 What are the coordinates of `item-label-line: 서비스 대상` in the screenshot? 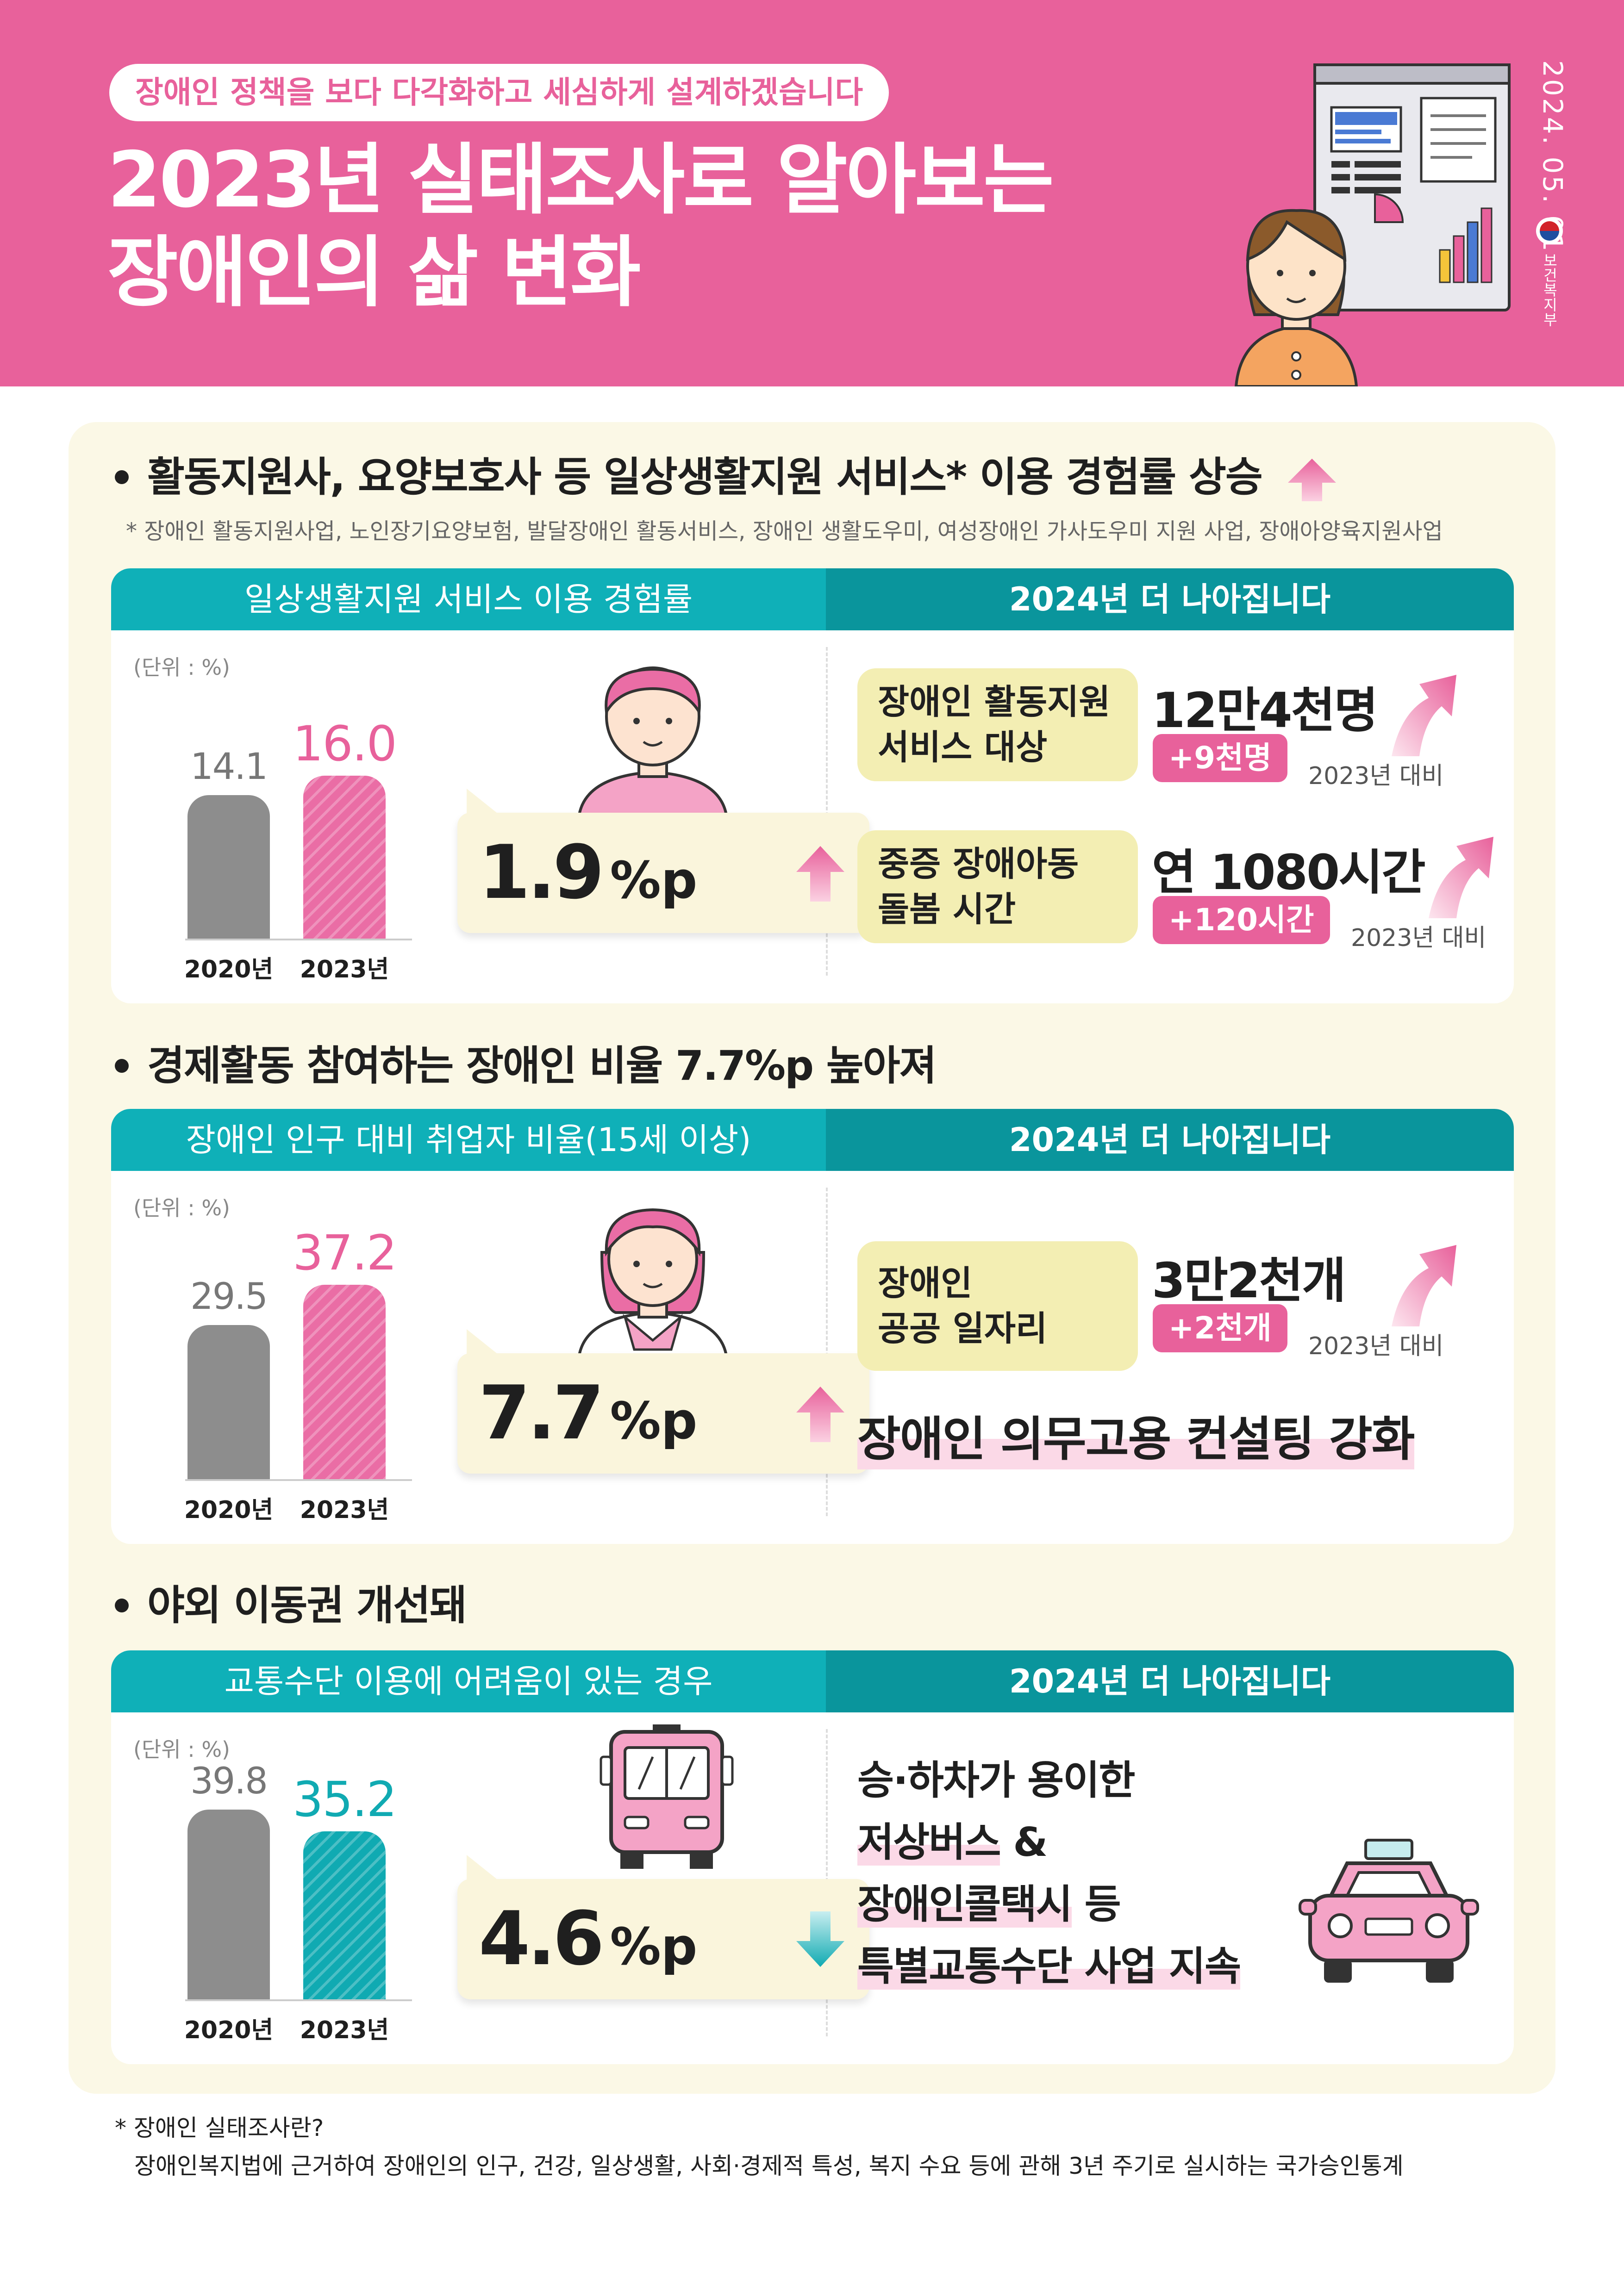 It's located at (963, 747).